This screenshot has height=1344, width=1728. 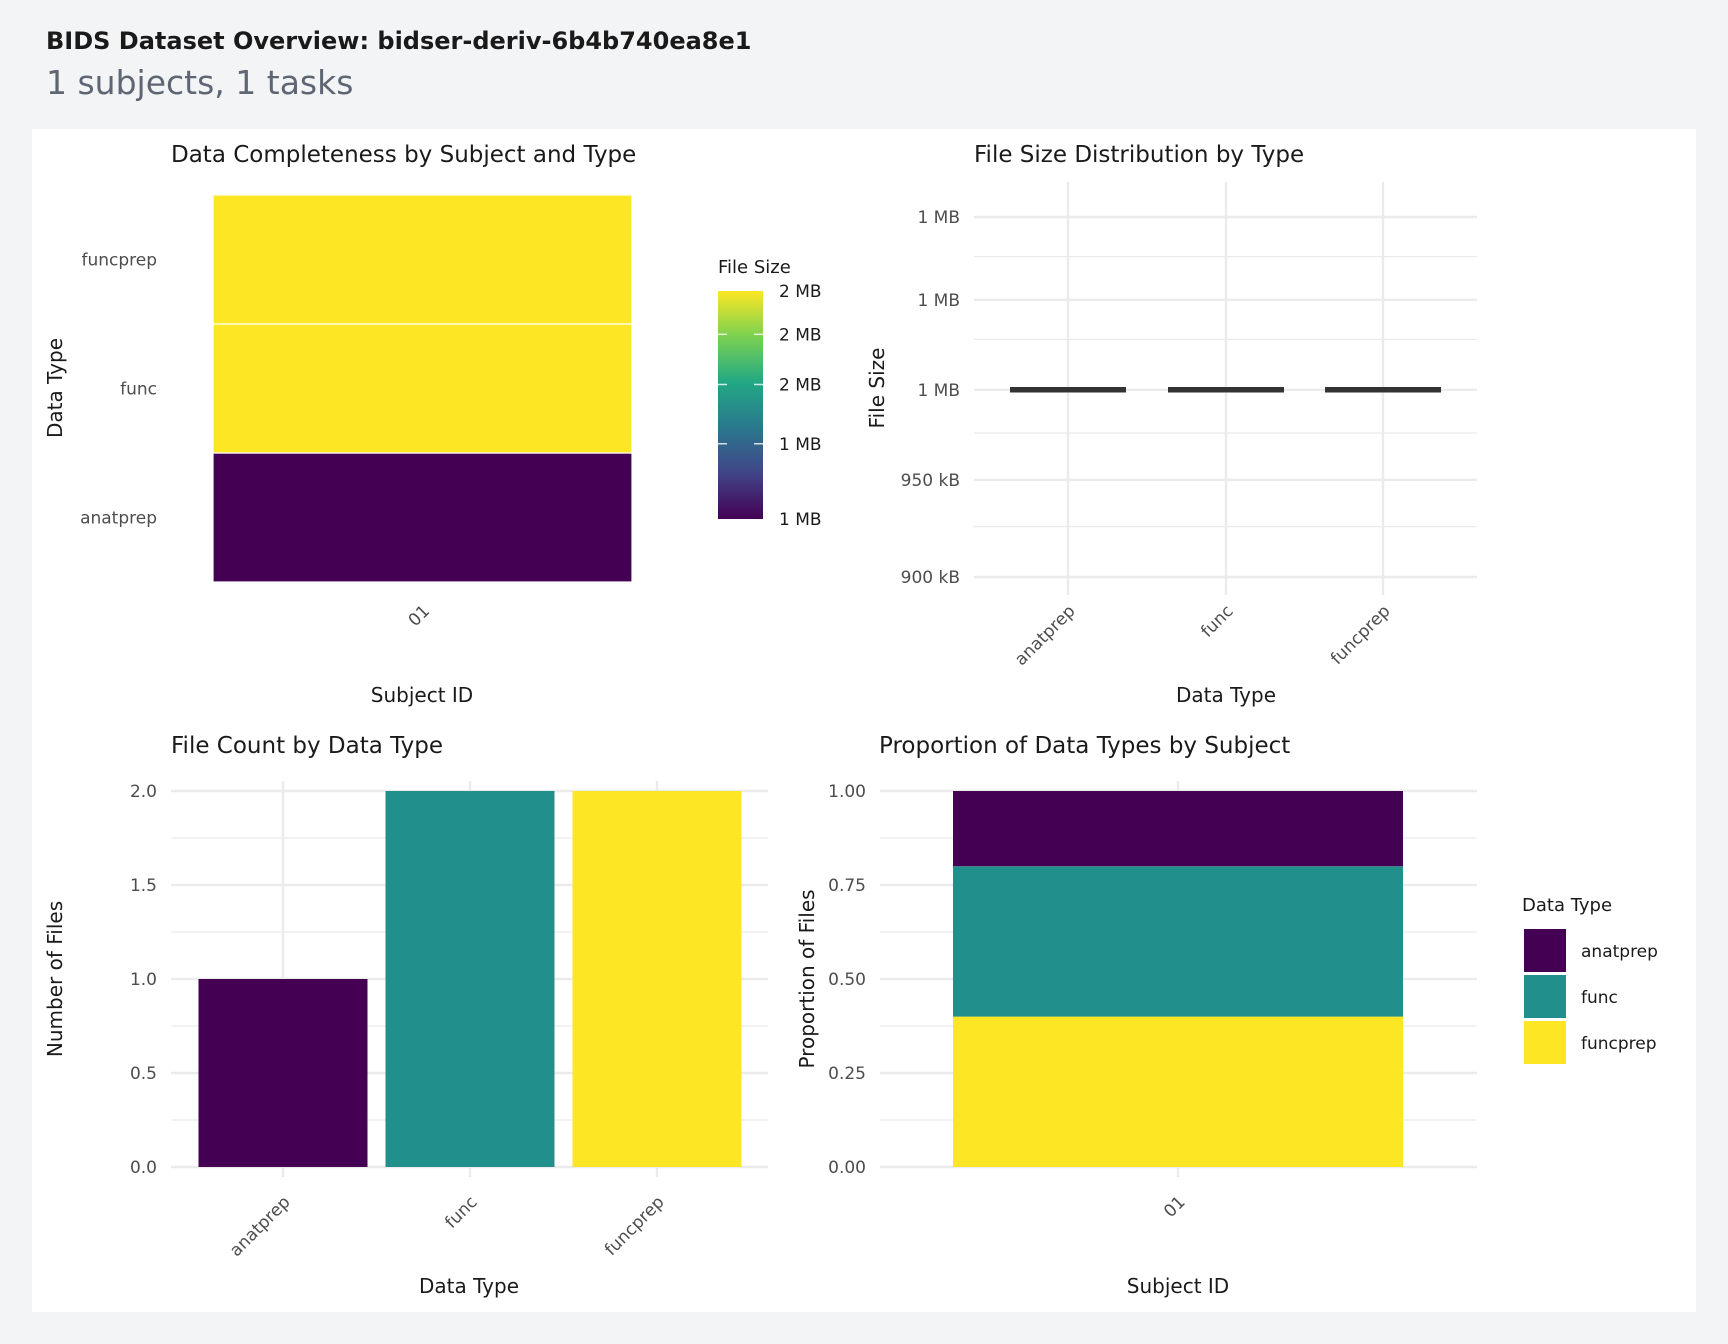 What do you see at coordinates (1619, 952) in the screenshot?
I see `legend-label: anatprep` at bounding box center [1619, 952].